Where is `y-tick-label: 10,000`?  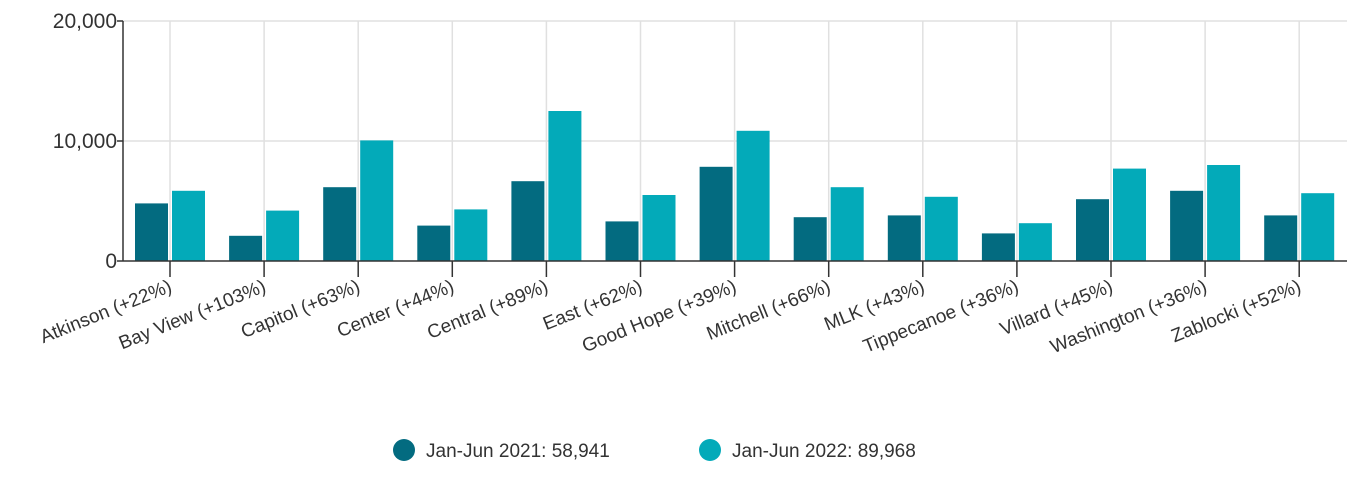 y-tick-label: 10,000 is located at coordinates (85, 141).